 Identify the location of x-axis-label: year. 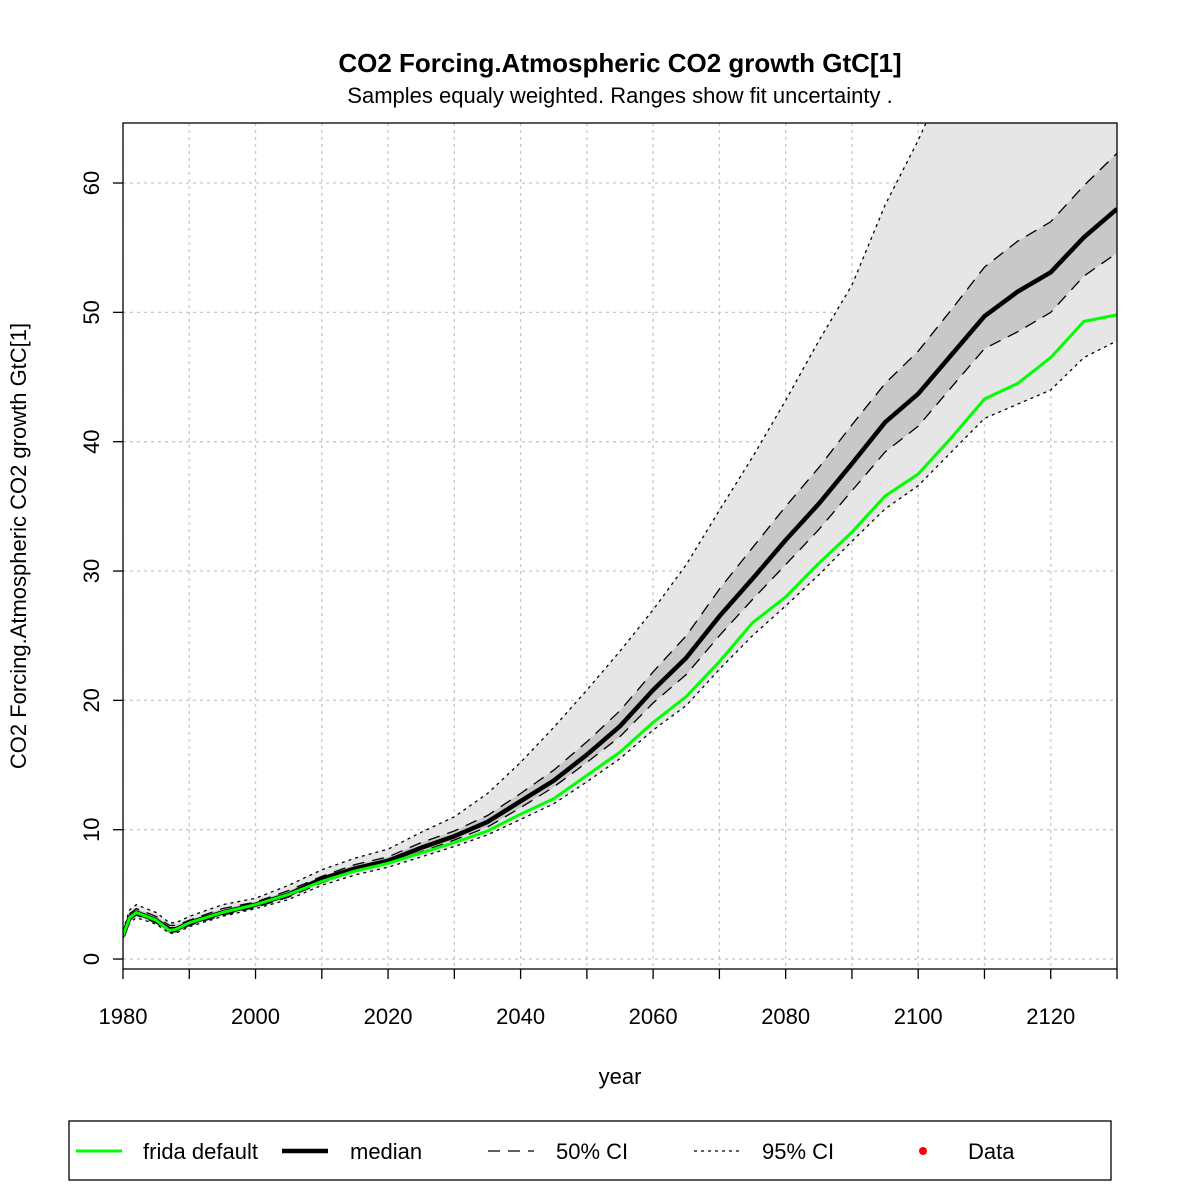
(620, 1076).